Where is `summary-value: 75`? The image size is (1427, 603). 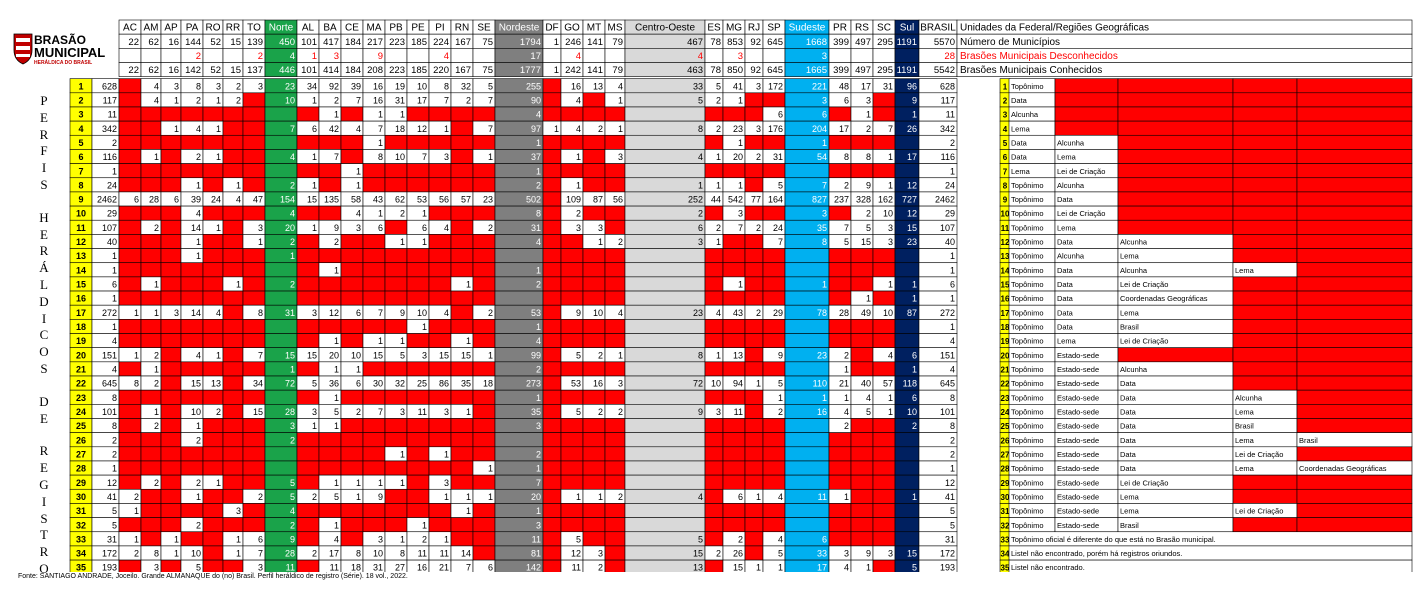
summary-value: 75 is located at coordinates (487, 42).